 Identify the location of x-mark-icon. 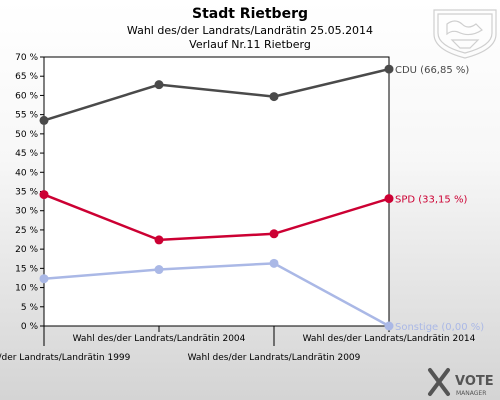
(439, 382).